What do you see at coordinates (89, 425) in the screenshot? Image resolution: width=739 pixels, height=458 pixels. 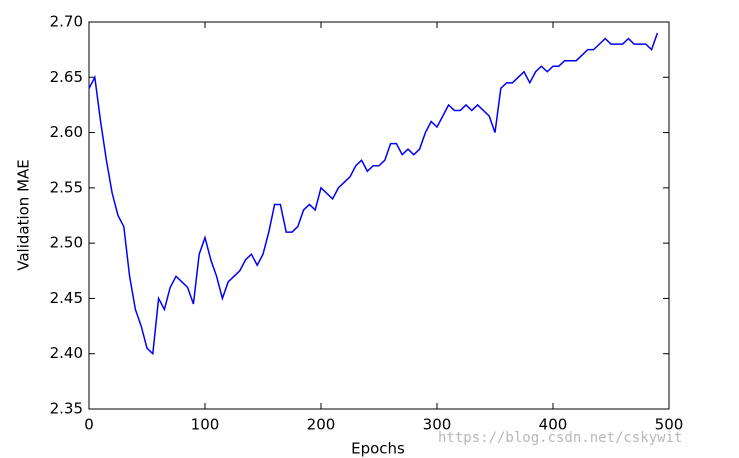 I see `x-tick-label: 0` at bounding box center [89, 425].